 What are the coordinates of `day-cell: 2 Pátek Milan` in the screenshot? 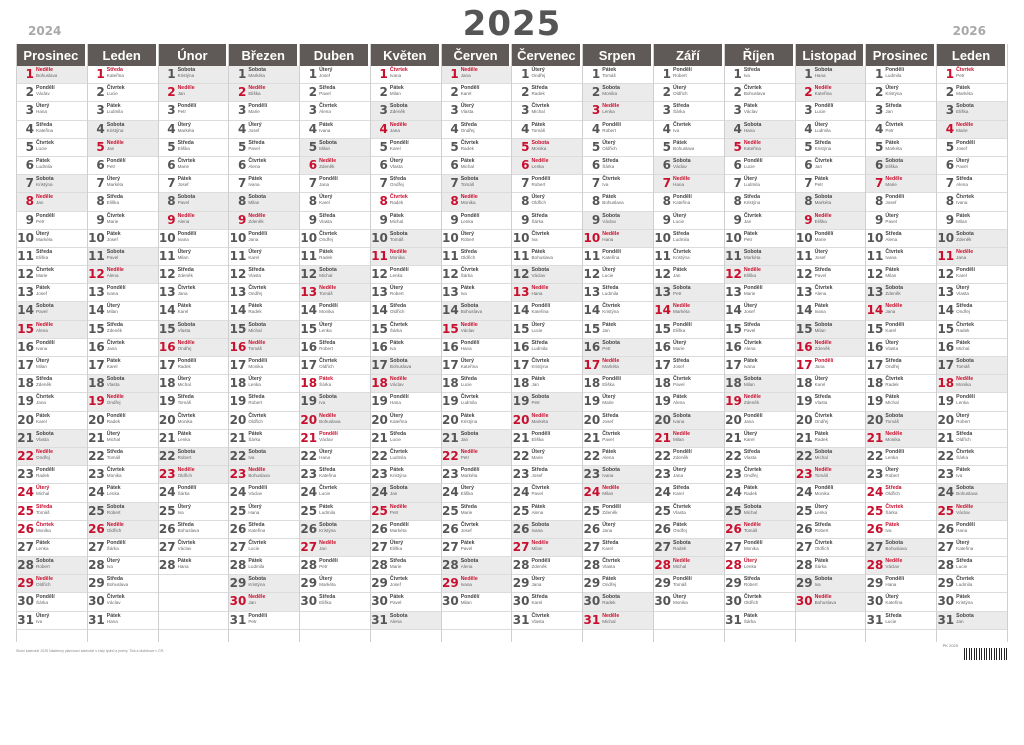 It's located at (405, 93).